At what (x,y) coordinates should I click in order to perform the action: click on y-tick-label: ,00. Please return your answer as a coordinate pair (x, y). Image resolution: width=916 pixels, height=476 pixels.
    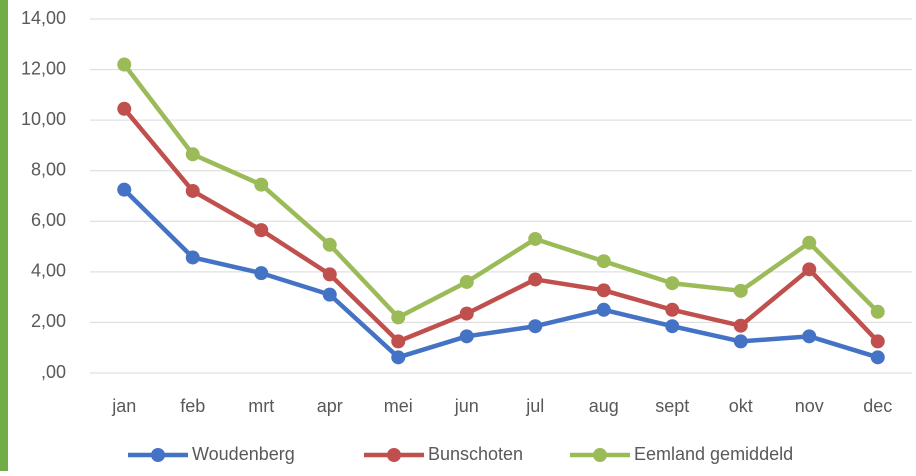
    Looking at the image, I should click on (53, 372).